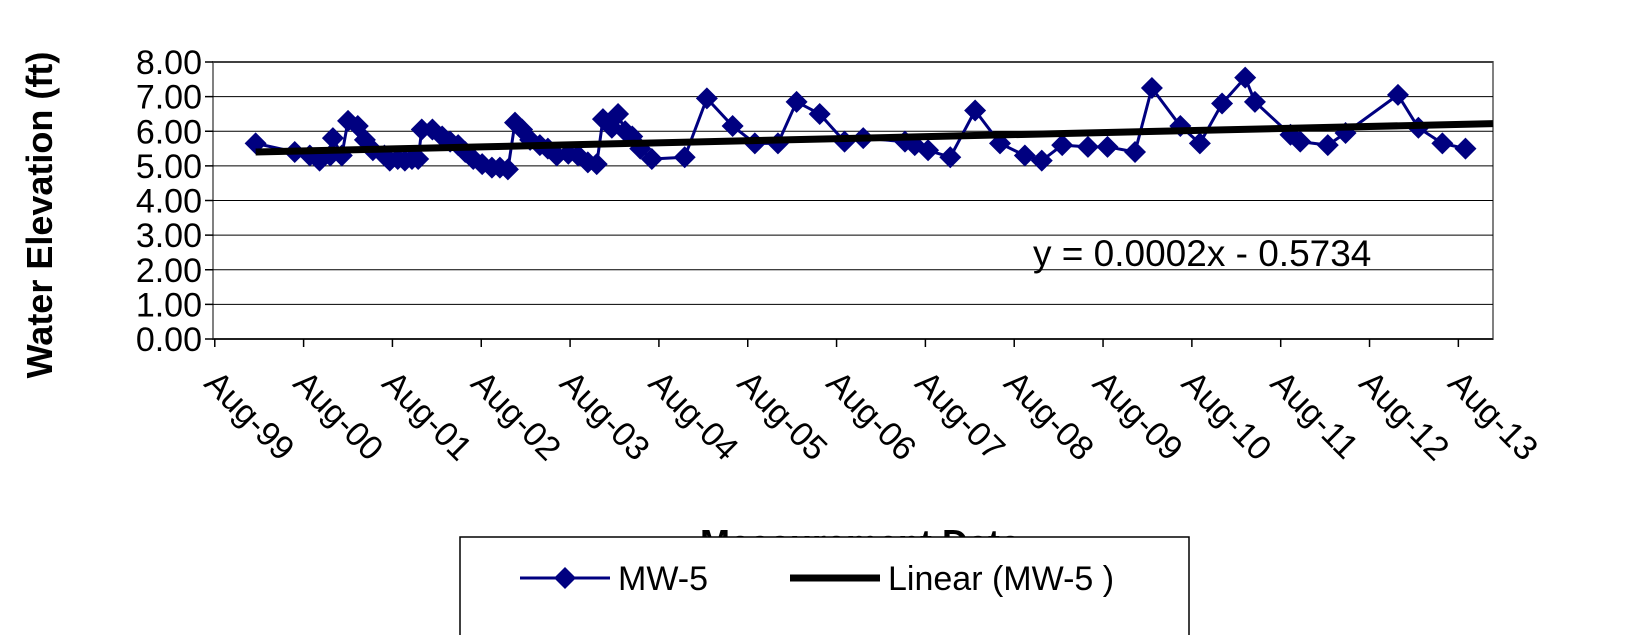  Describe the element at coordinates (169, 305) in the screenshot. I see `y-tick-label: 1.00` at that location.